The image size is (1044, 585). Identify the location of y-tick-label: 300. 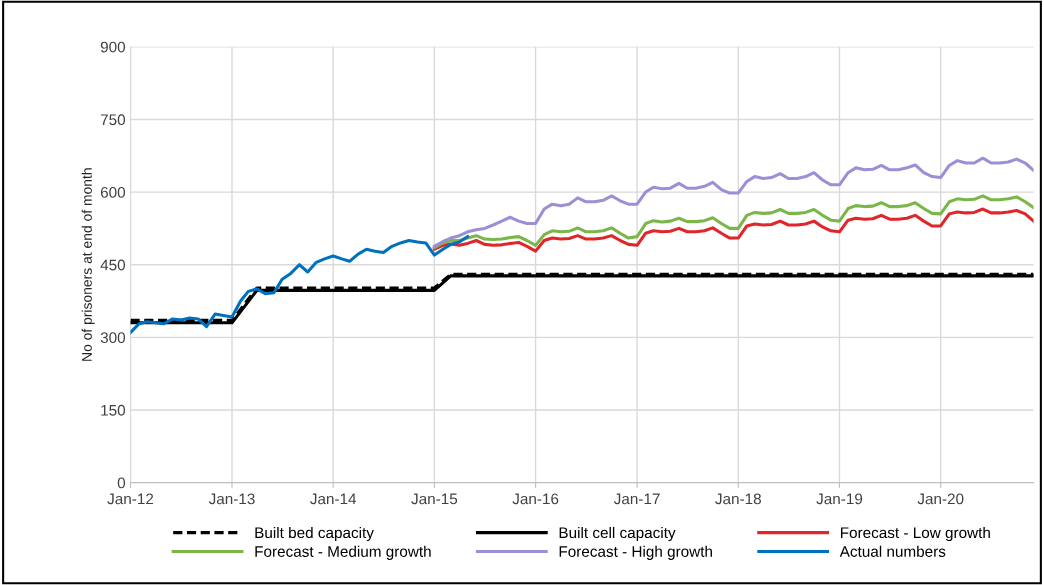
(113, 338).